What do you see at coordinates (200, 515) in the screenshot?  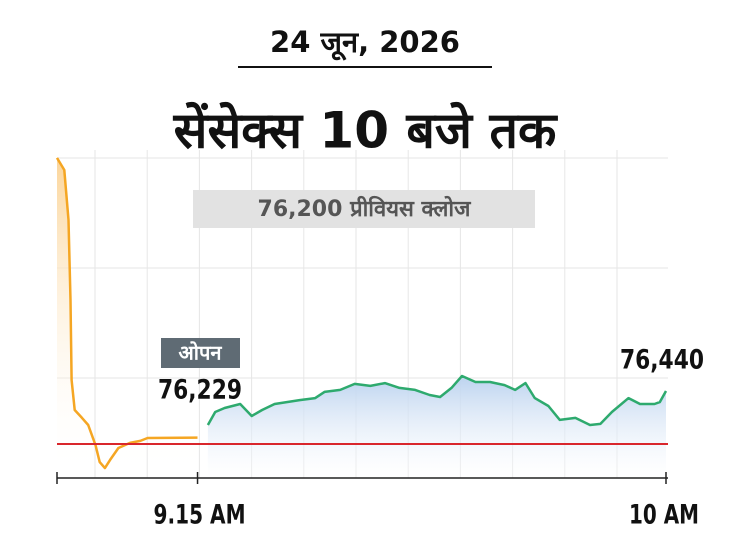 I see `x-tick-label: 9.15 AM` at bounding box center [200, 515].